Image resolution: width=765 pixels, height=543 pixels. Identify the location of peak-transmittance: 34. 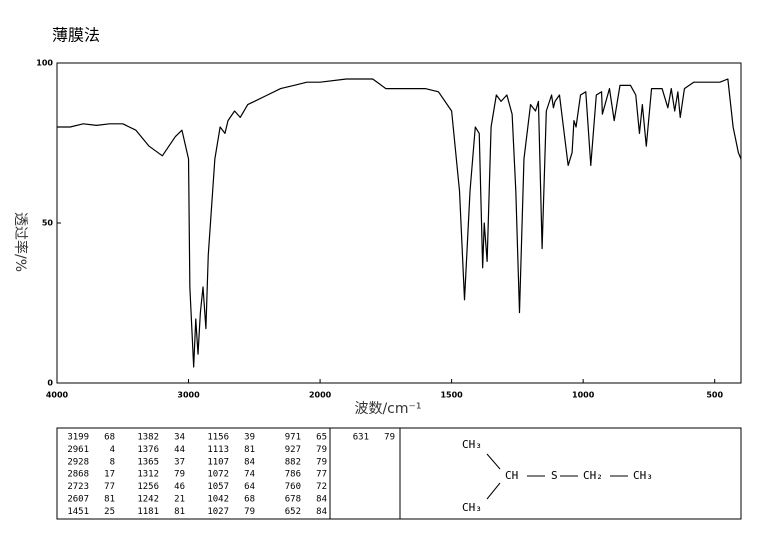
(179, 438).